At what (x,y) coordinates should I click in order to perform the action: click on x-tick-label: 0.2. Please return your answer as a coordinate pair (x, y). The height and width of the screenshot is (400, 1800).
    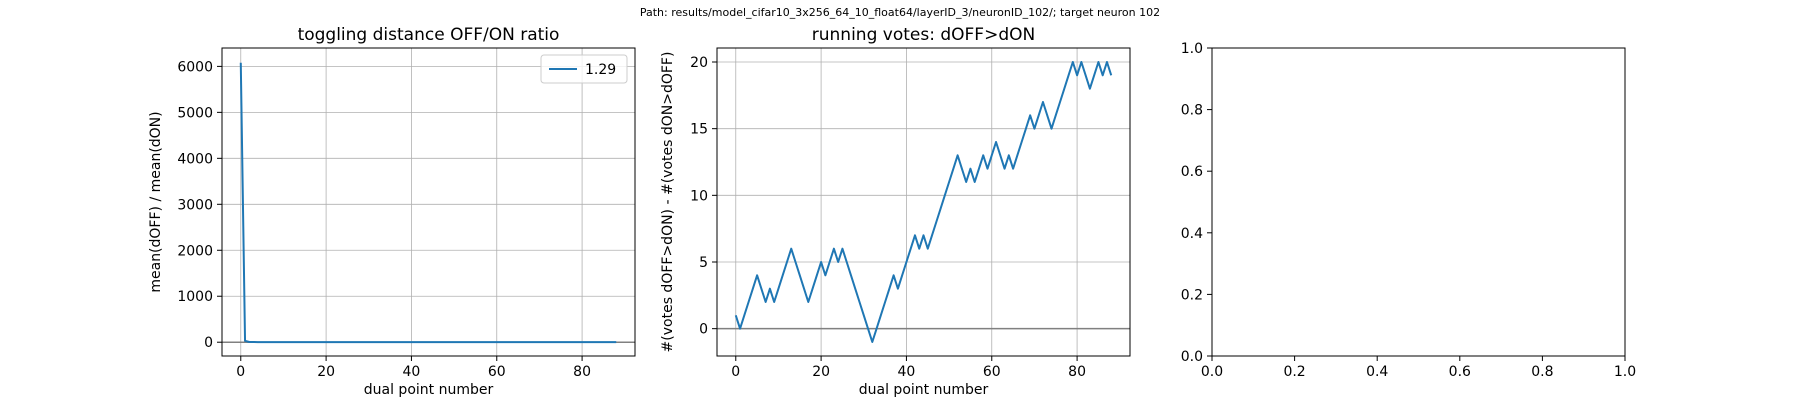
    Looking at the image, I should click on (1294, 372).